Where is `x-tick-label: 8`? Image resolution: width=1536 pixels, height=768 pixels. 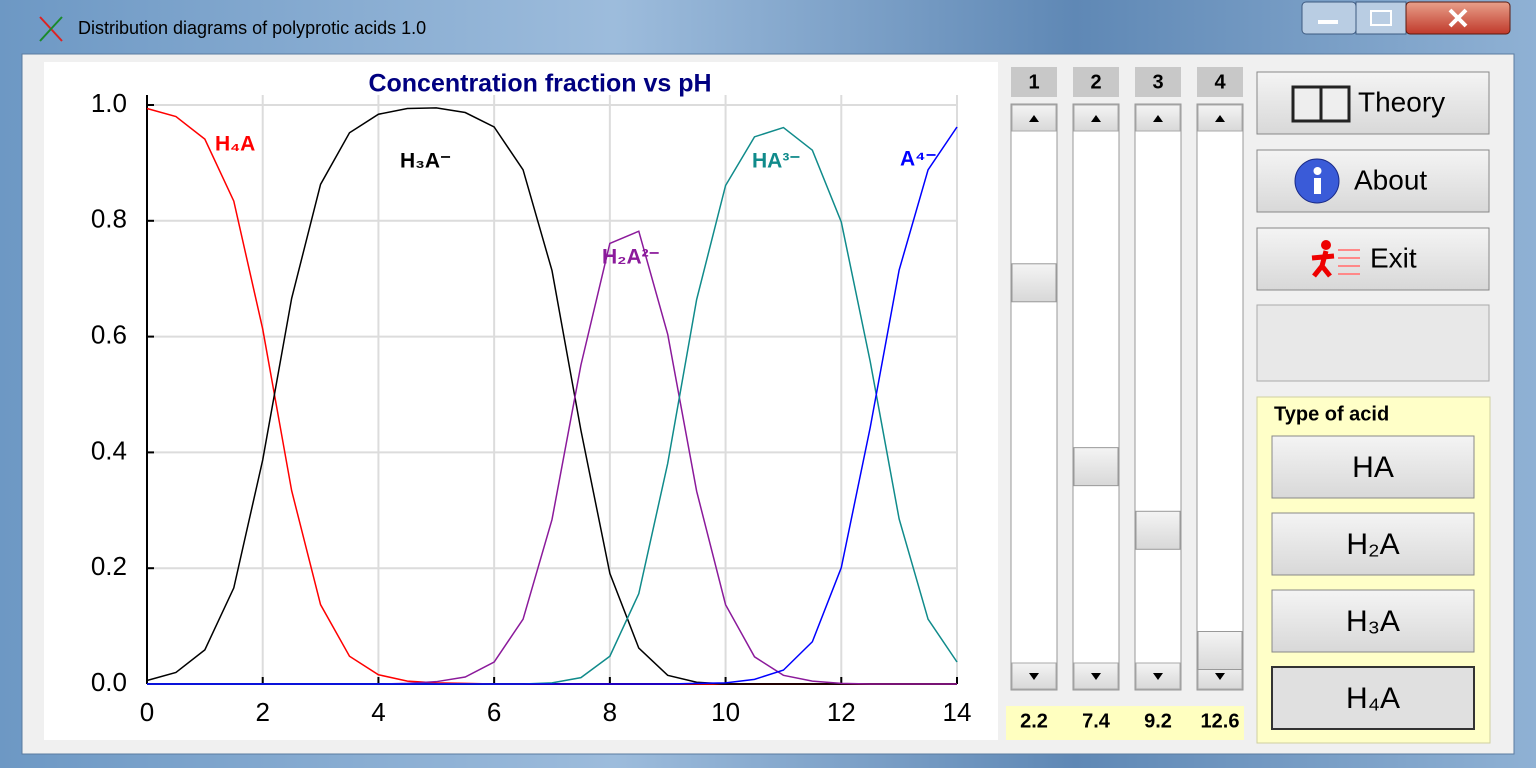
x-tick-label: 8 is located at coordinates (610, 712).